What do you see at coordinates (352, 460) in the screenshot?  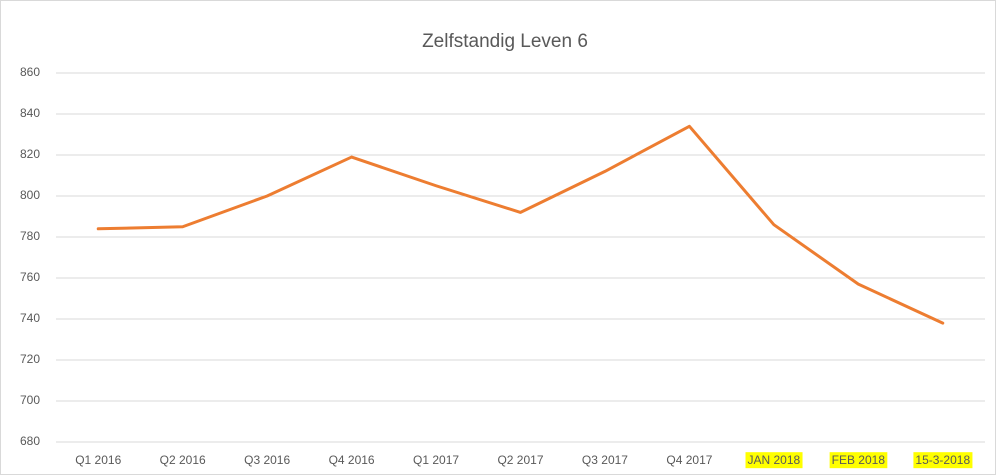 I see `x-tick-label: Q4 2016` at bounding box center [352, 460].